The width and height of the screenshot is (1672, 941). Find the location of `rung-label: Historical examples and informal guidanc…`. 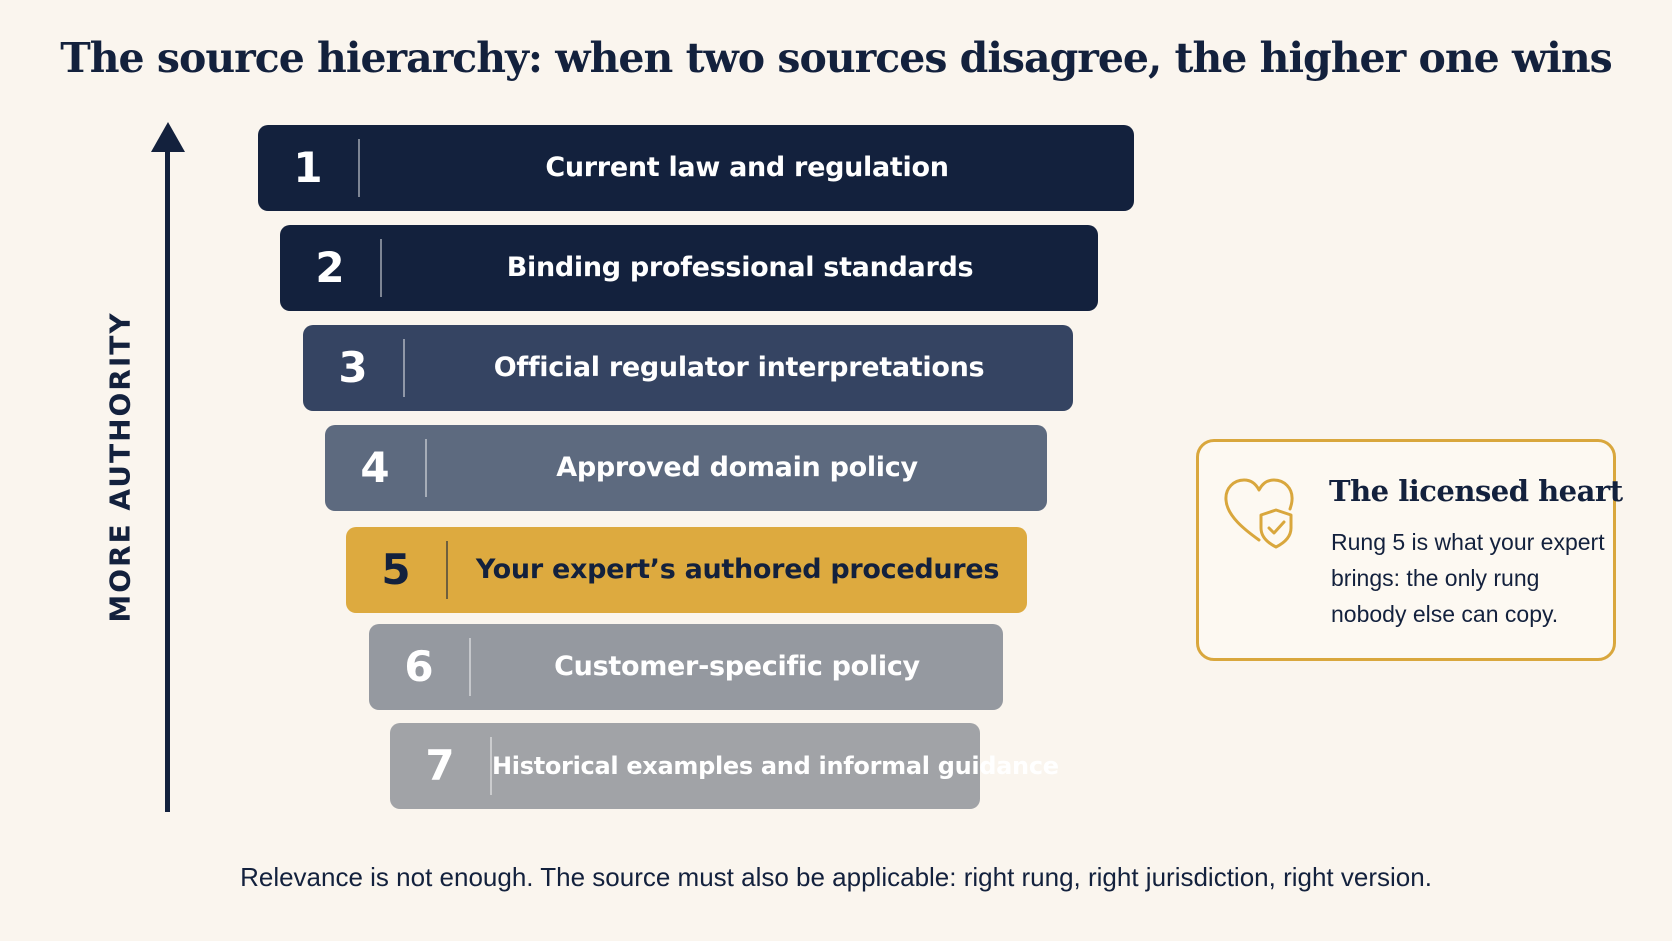

rung-label: Historical examples and informal guidanc… is located at coordinates (775, 766).